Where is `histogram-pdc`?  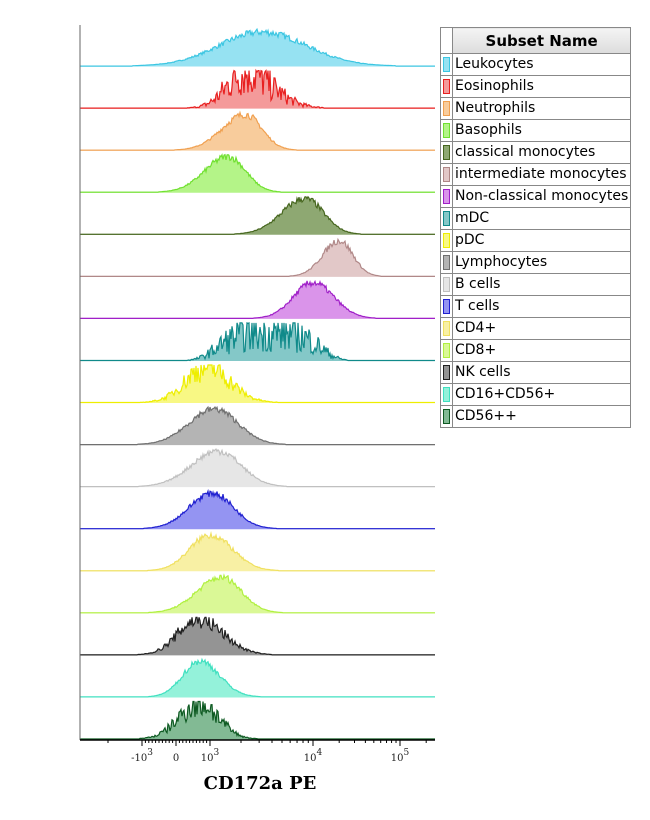 histogram-pdc is located at coordinates (257, 384).